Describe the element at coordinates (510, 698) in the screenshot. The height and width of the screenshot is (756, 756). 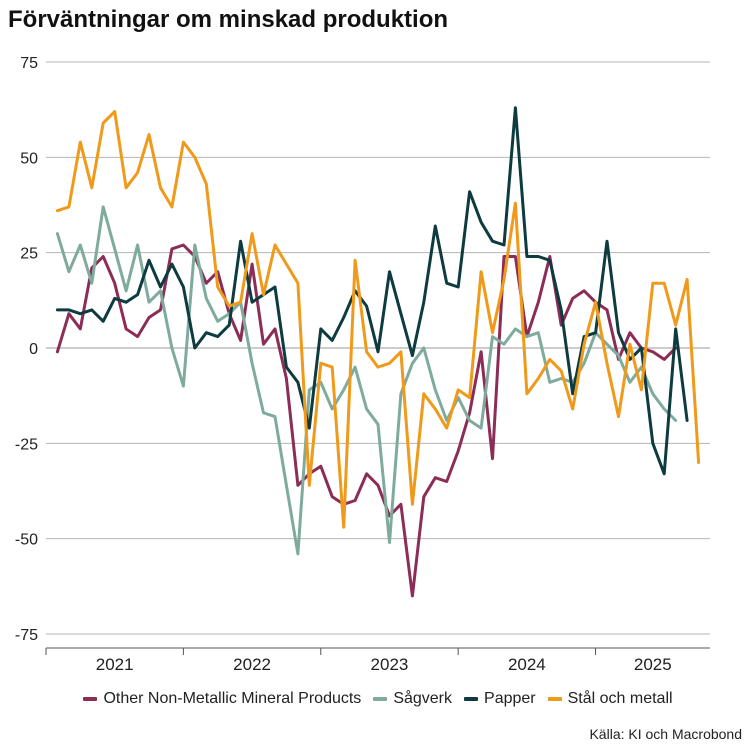
I see `legend-label-papper: Papper` at that location.